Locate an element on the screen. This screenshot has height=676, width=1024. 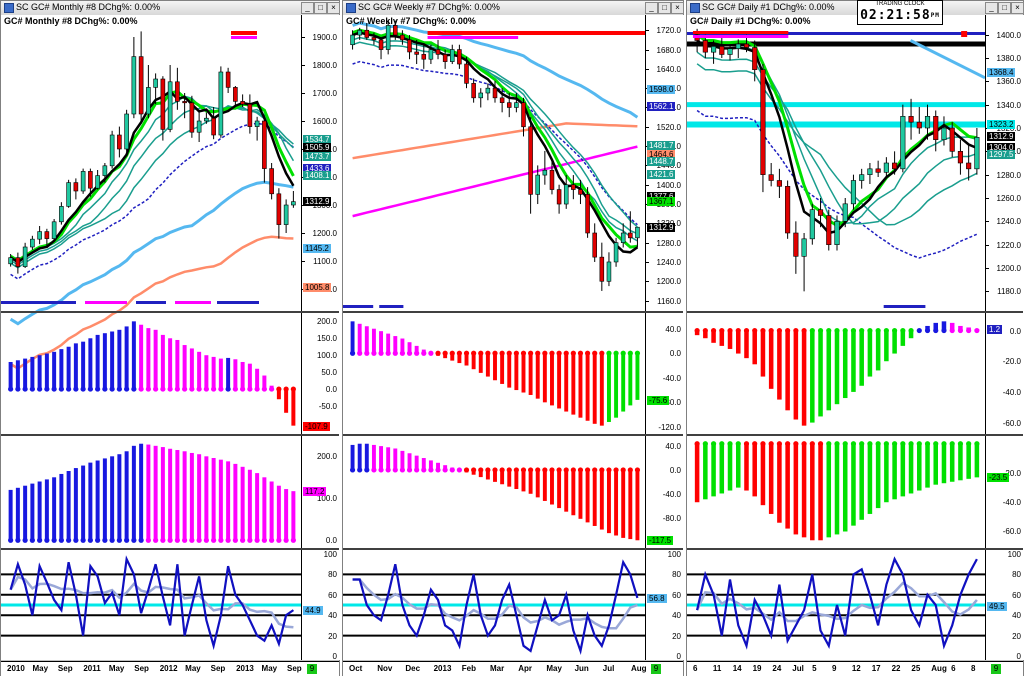
moving-average-salmon is located at coordinates (151, 302).